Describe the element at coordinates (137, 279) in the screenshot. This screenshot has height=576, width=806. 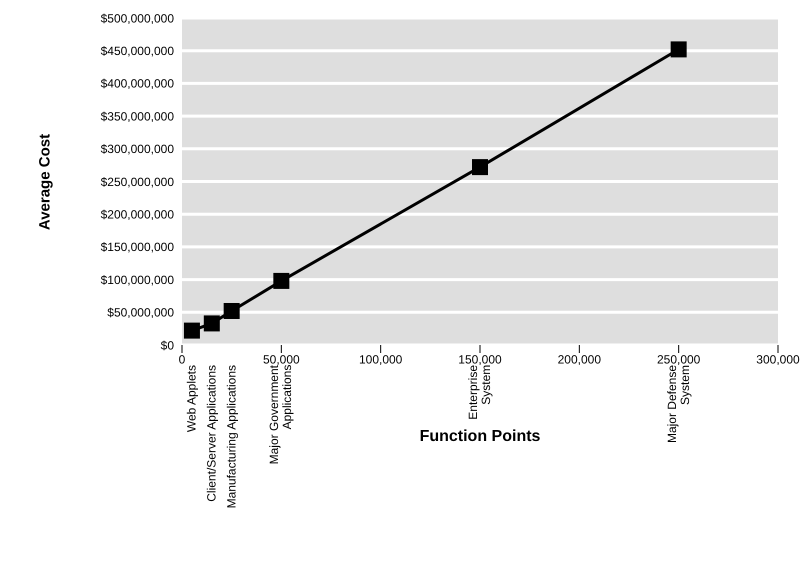
I see `y-tick-label: $100,000,000` at that location.